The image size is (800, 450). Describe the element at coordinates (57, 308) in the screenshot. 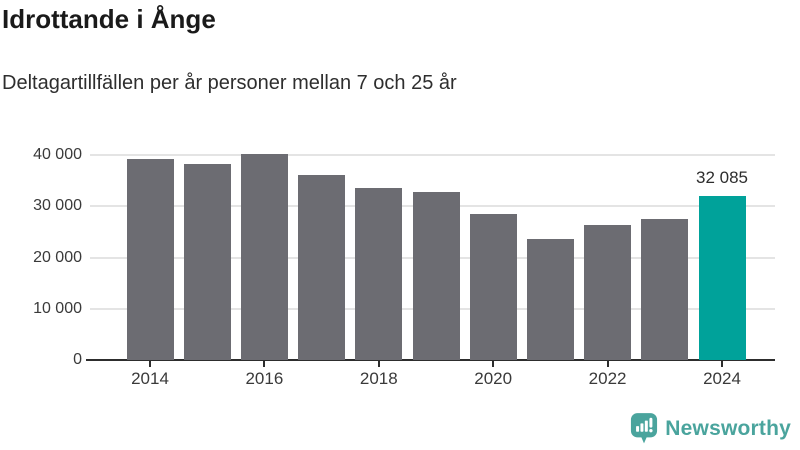

I see `y-axis-tick-label: 10 000` at that location.